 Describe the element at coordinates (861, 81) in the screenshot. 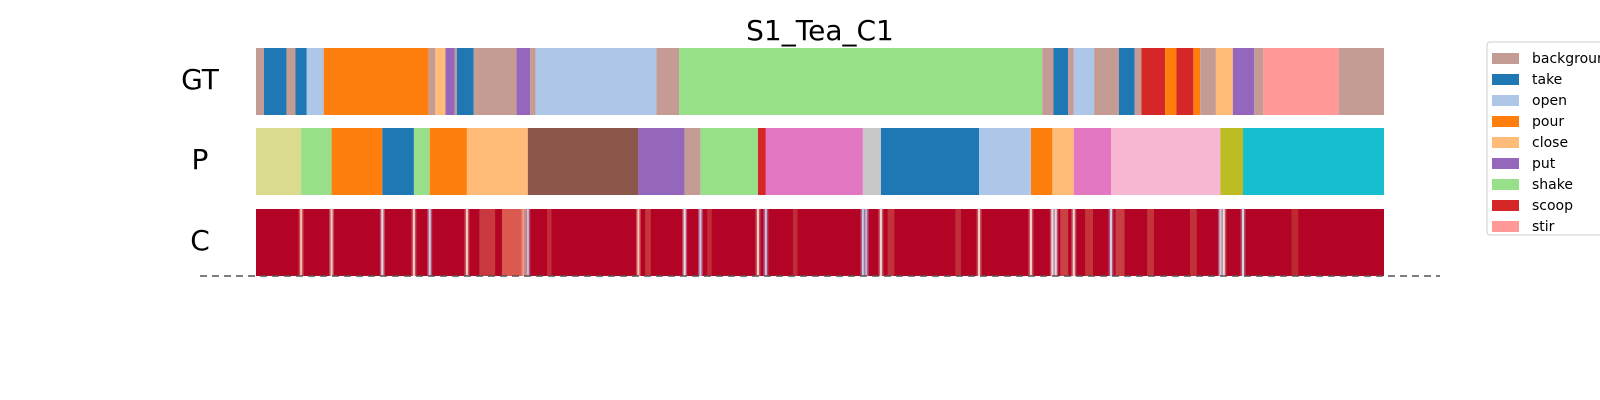

I see `gt-segment-shake` at that location.